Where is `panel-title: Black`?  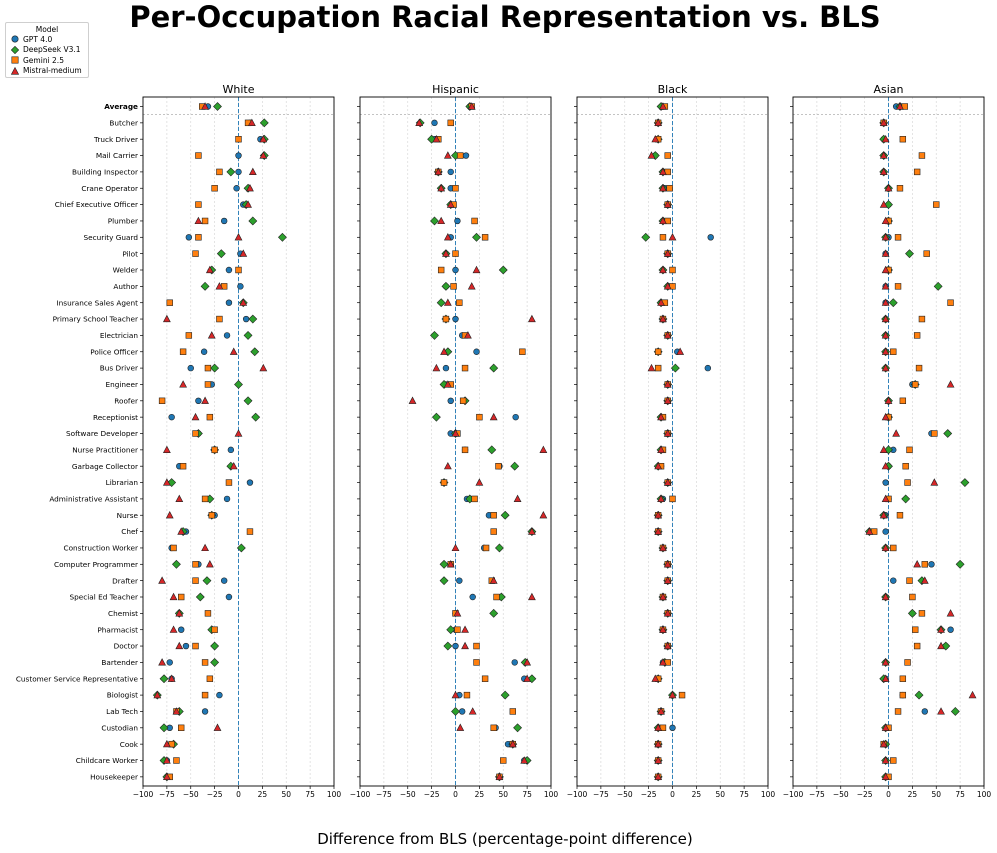
panel-title: Black is located at coordinates (673, 89).